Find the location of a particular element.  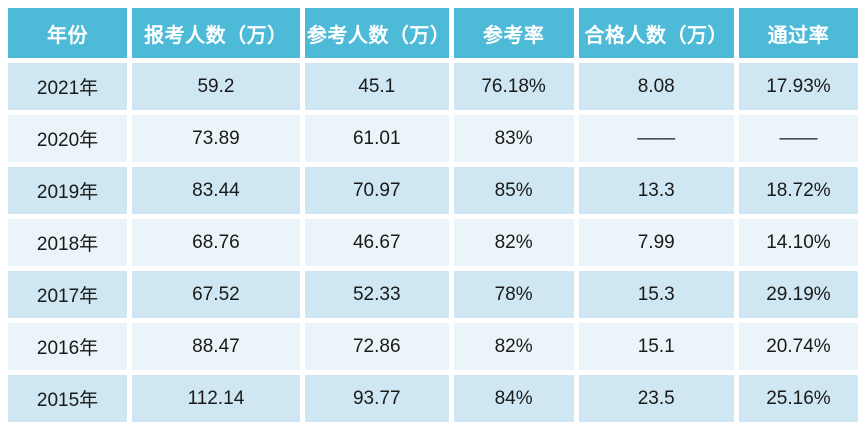

table-row: 2018年 68.76 46.67 82% 7.99 14.10% is located at coordinates (433, 242).